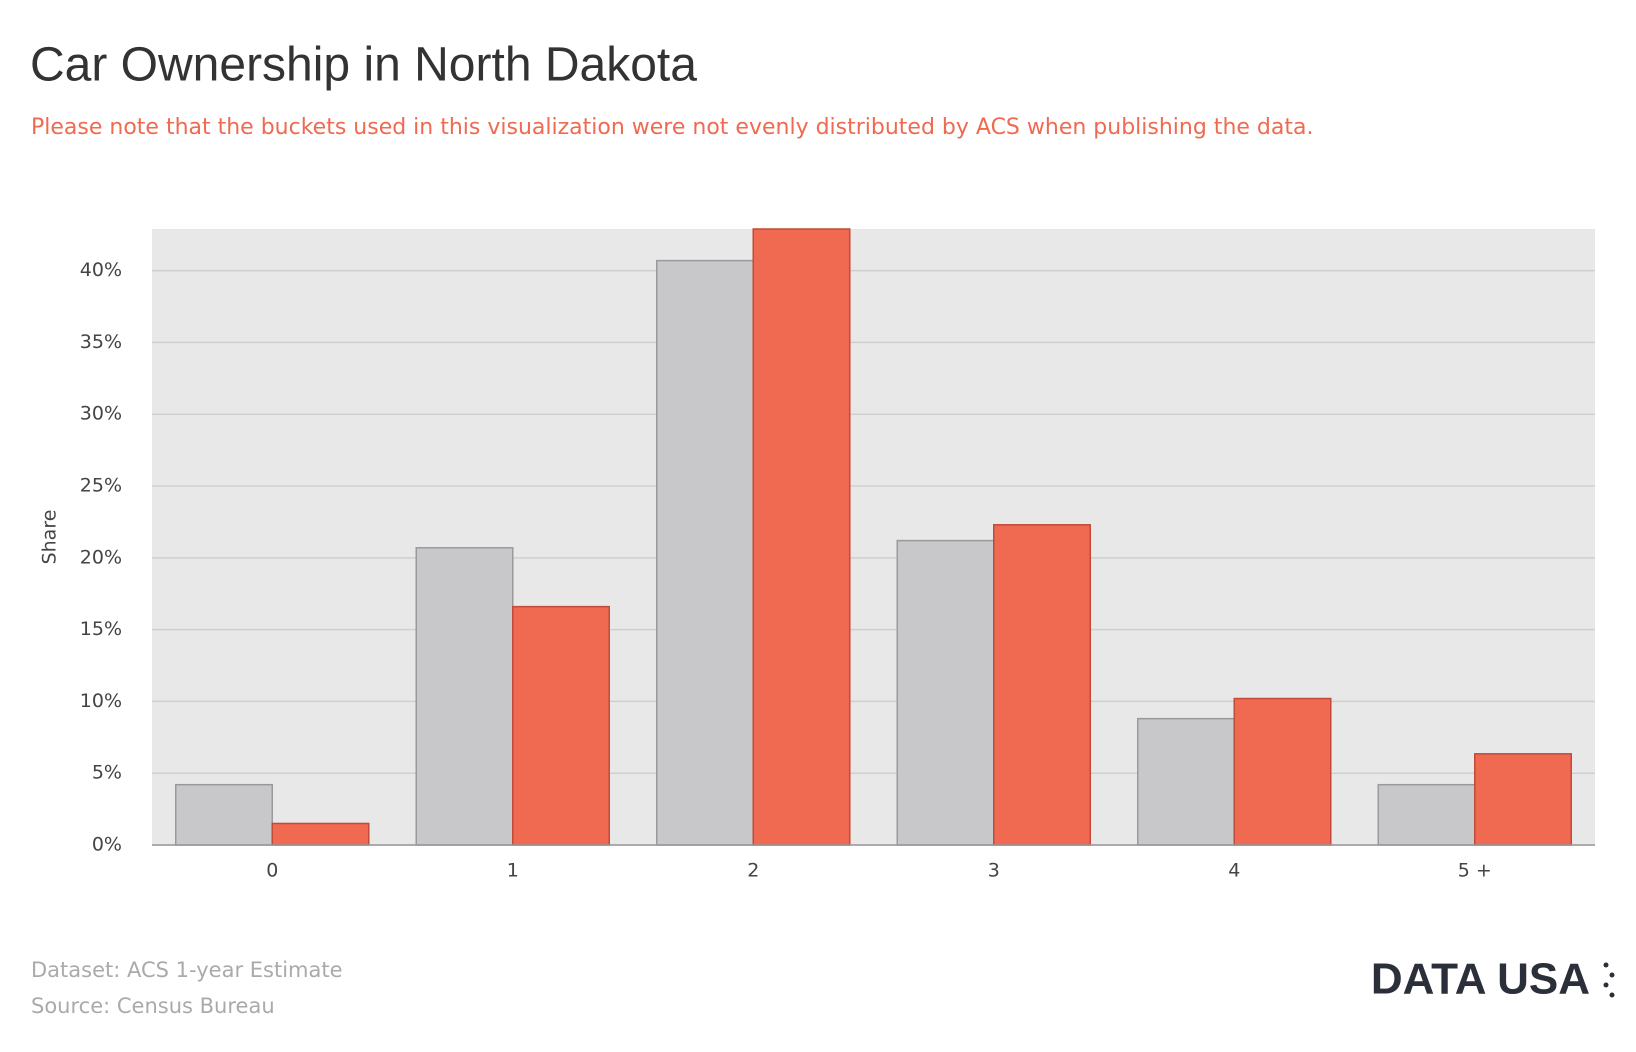 This screenshot has width=1636, height=1052. Describe the element at coordinates (101, 557) in the screenshot. I see `y-tick-label: 20%` at that location.